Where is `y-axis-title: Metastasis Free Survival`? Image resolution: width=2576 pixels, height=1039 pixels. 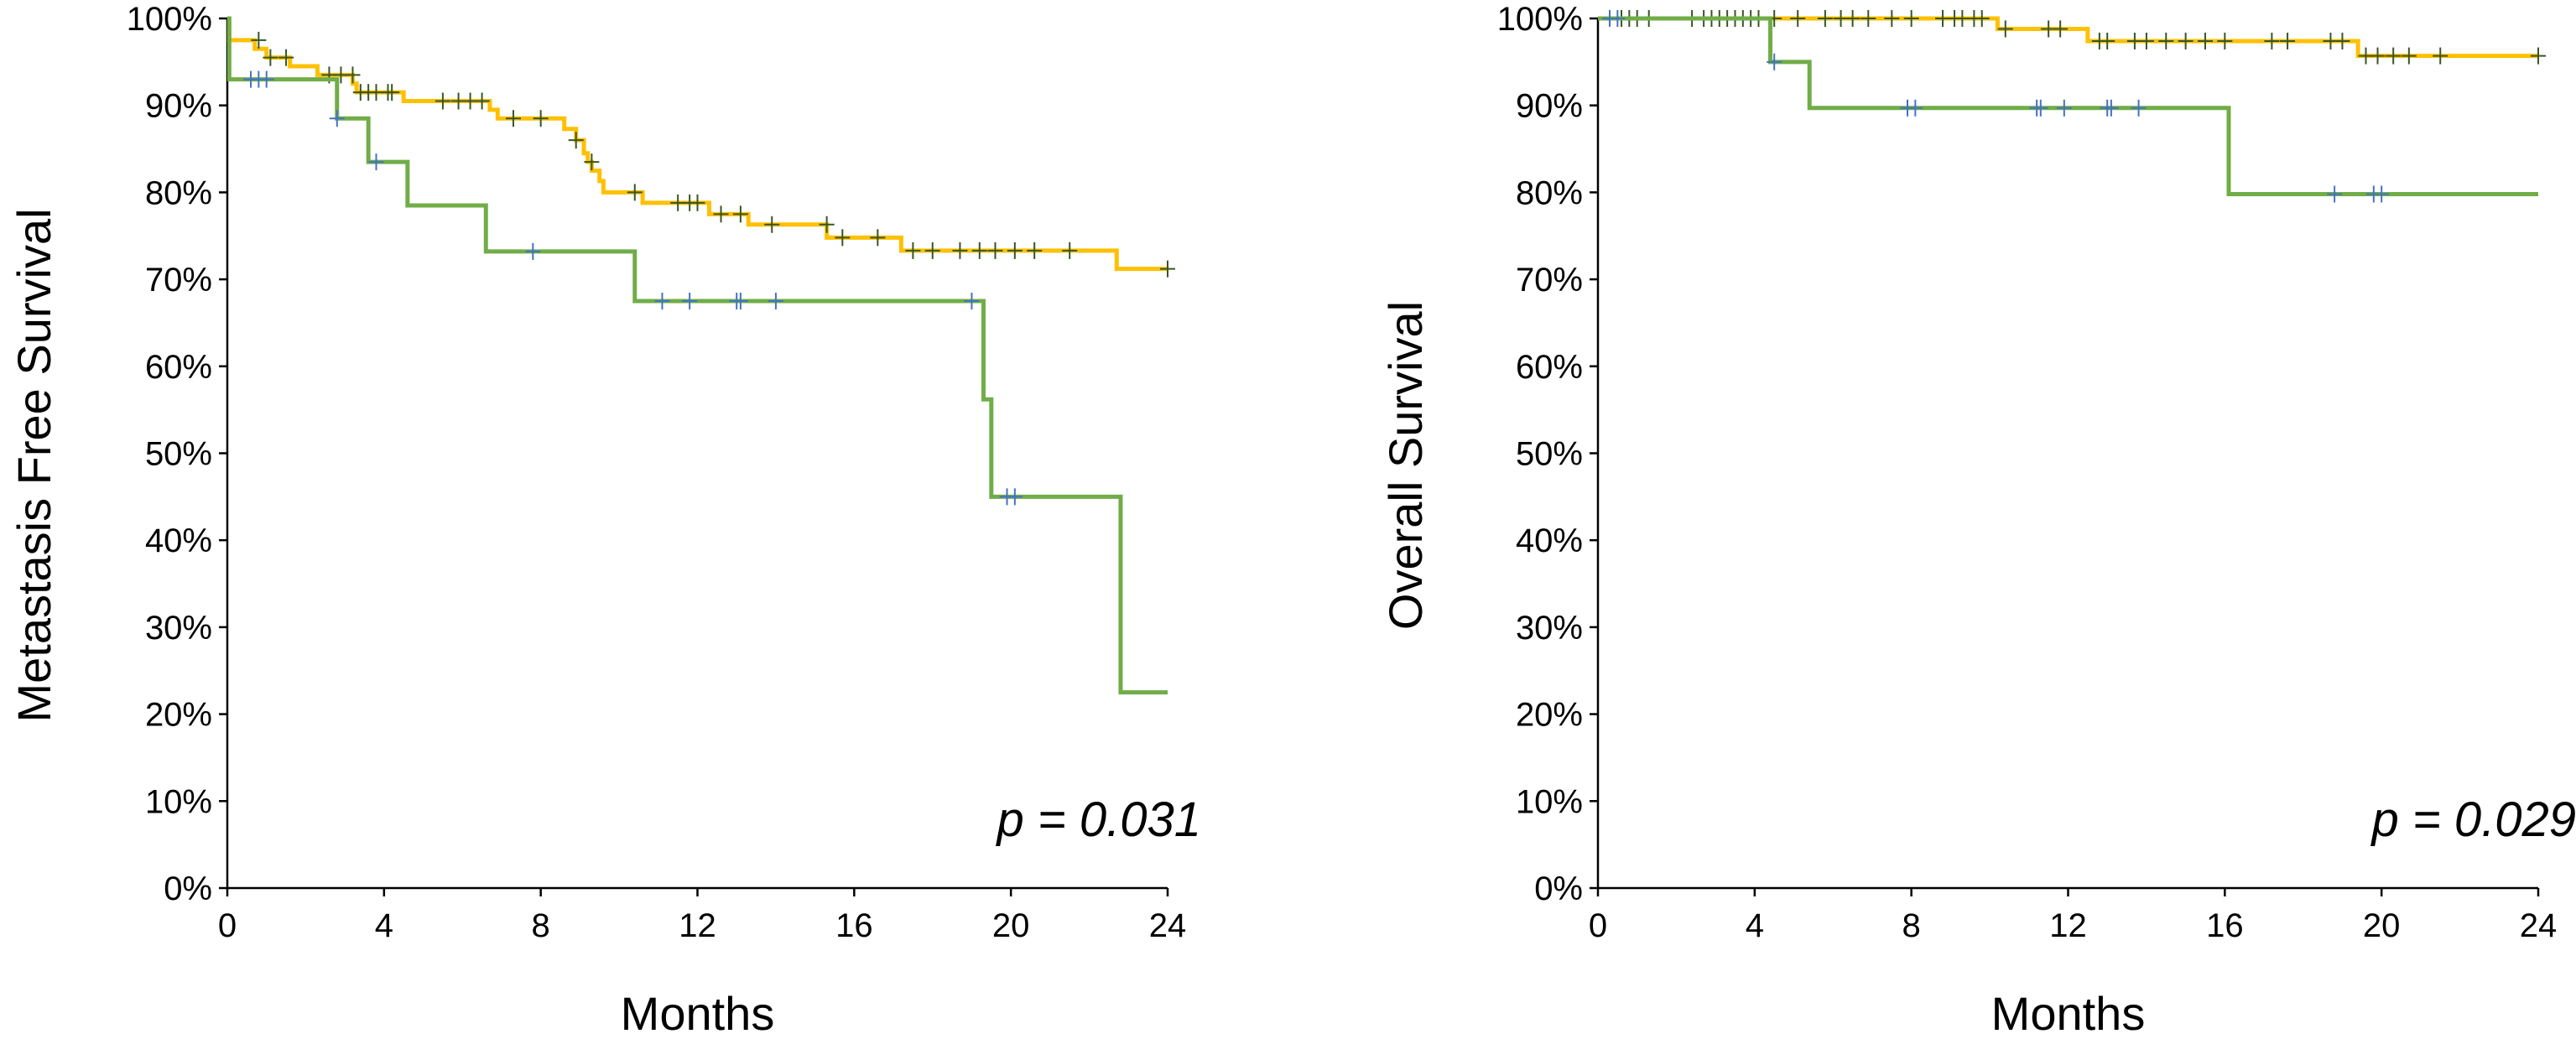 y-axis-title: Metastasis Free Survival is located at coordinates (34, 465).